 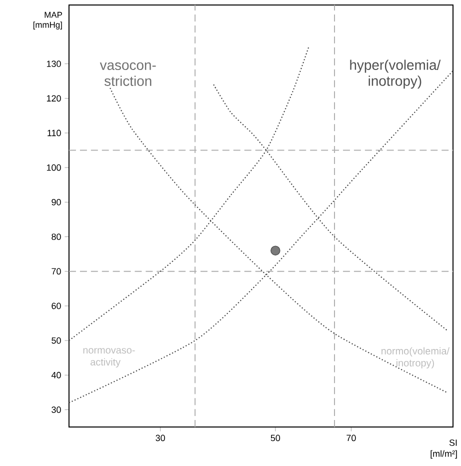 What do you see at coordinates (275, 438) in the screenshot?
I see `x-tick-label: 50` at bounding box center [275, 438].